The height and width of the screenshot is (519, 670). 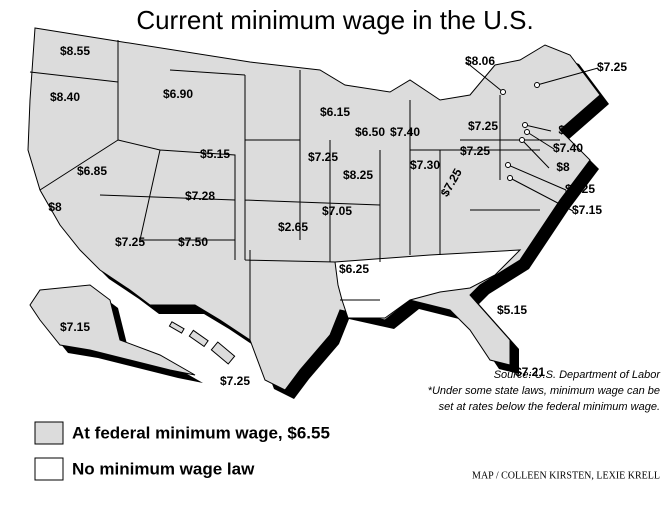 What do you see at coordinates (428, 284) in the screenshot?
I see `no-law-states` at bounding box center [428, 284].